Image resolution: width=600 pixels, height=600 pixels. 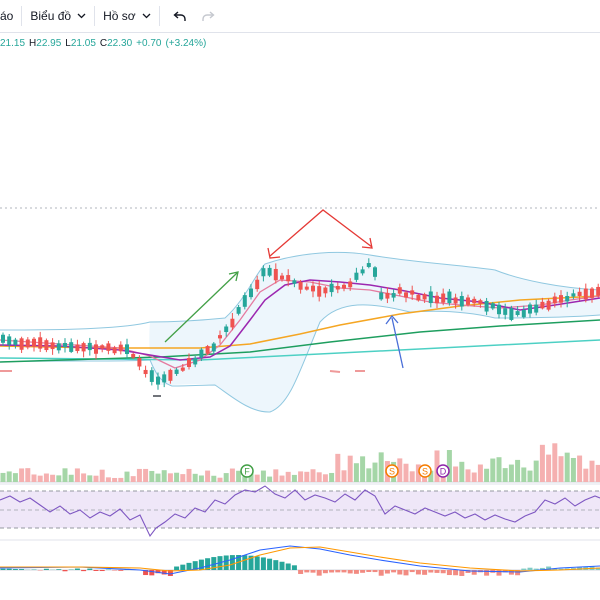 I want to click on close-value: 22.30, so click(x=120, y=43).